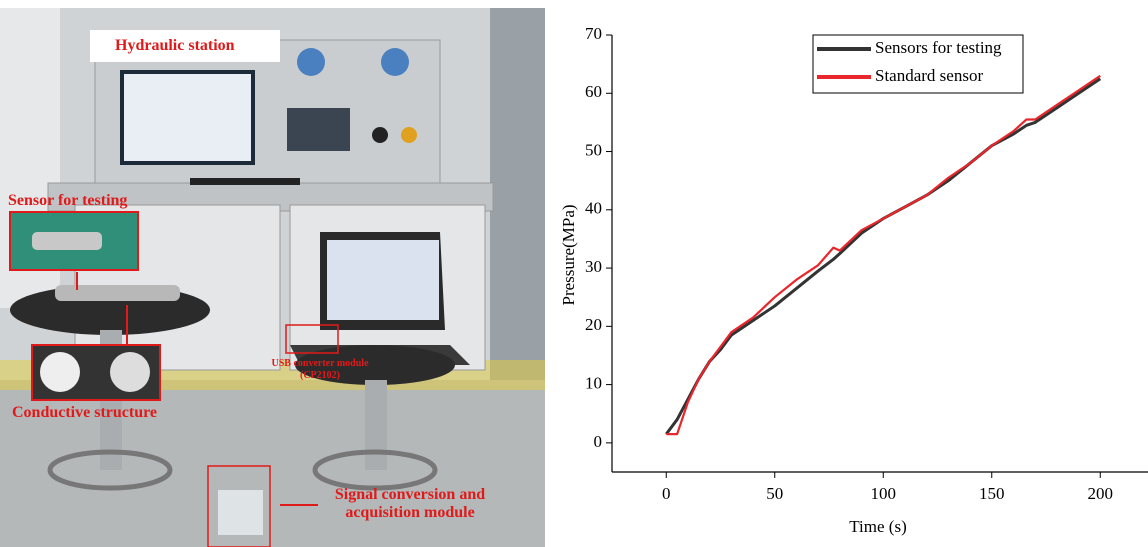 This screenshot has width=1148, height=547. Describe the element at coordinates (992, 493) in the screenshot. I see `x-tick-label: 150` at that location.